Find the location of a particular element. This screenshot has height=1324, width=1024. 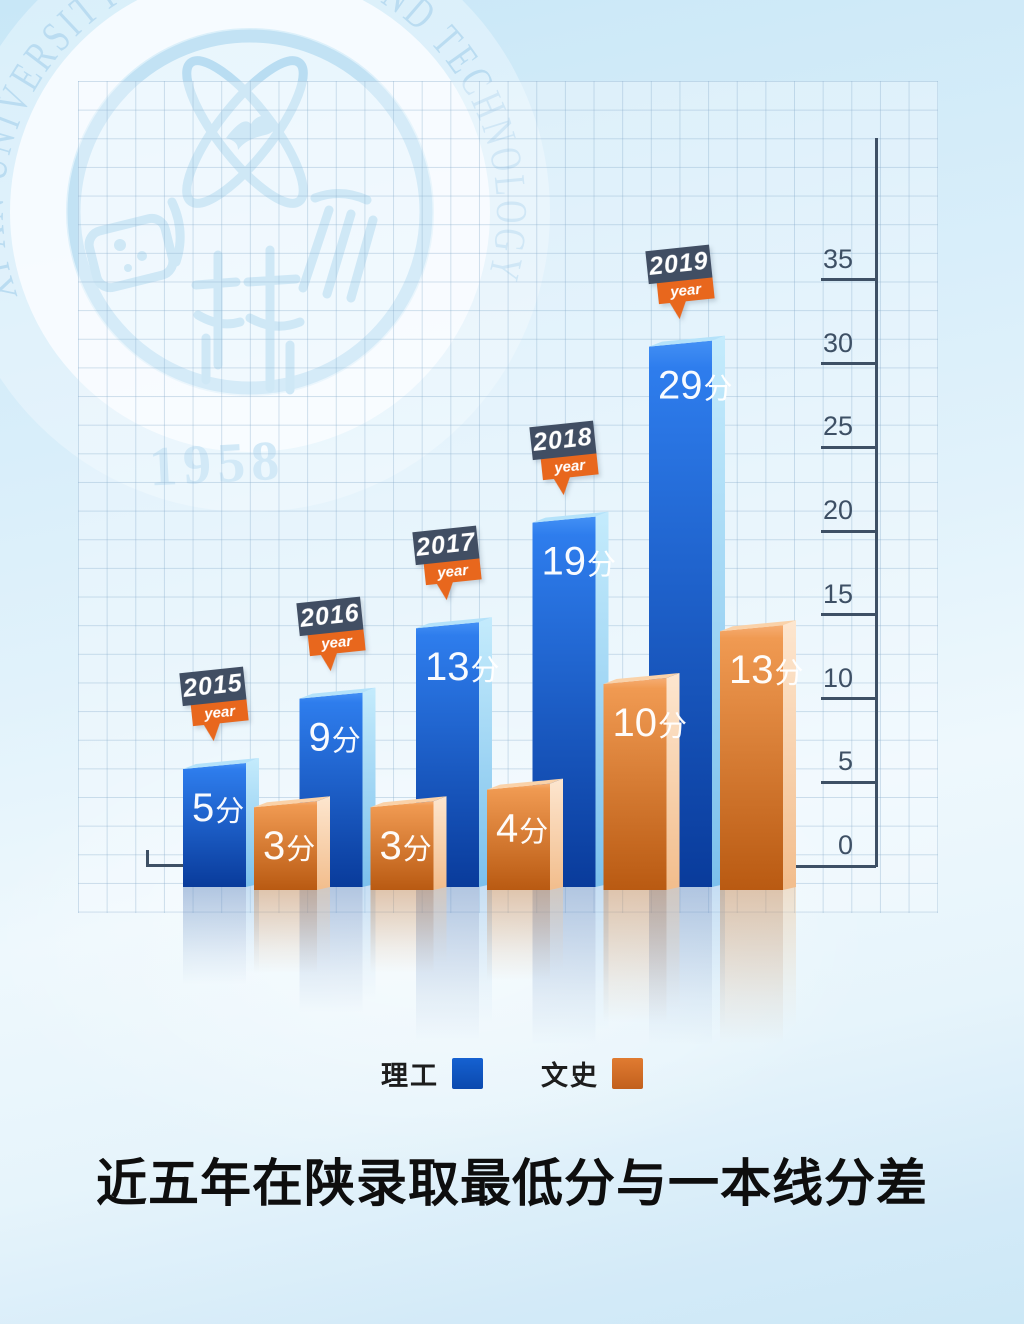

year-tag-2019: 2019 year is located at coordinates (680, 282).